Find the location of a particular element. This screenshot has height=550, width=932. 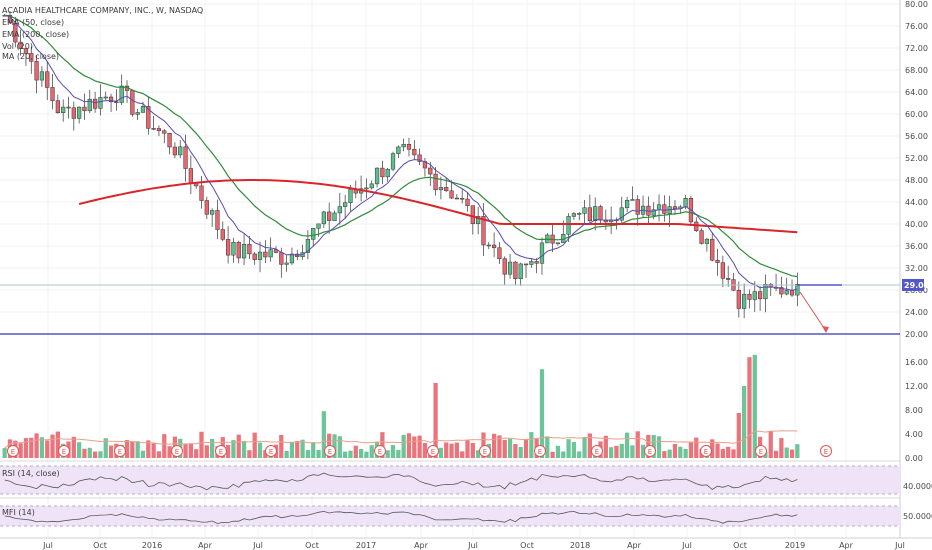

legend-ema200: EMA (200, close) is located at coordinates (35, 34).